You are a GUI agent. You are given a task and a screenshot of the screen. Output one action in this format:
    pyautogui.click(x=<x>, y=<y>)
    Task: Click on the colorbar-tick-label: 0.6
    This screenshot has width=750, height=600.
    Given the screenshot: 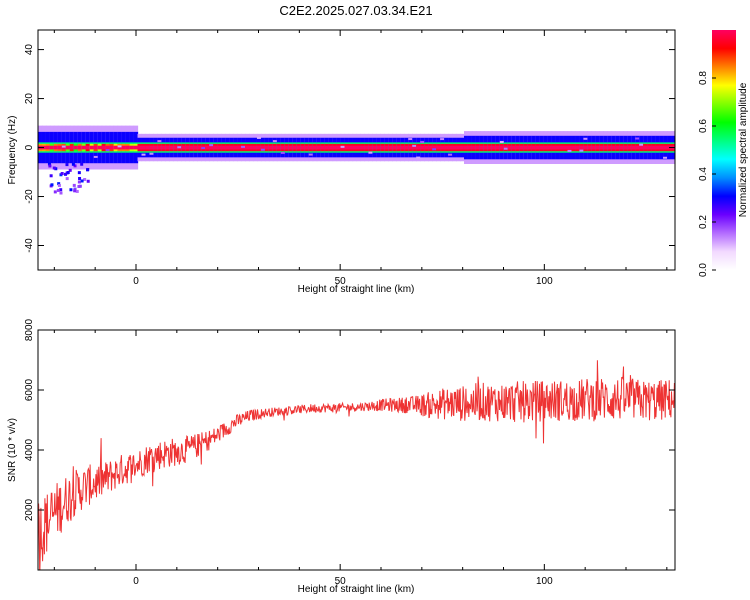 What is the action you would take?
    pyautogui.click(x=703, y=126)
    